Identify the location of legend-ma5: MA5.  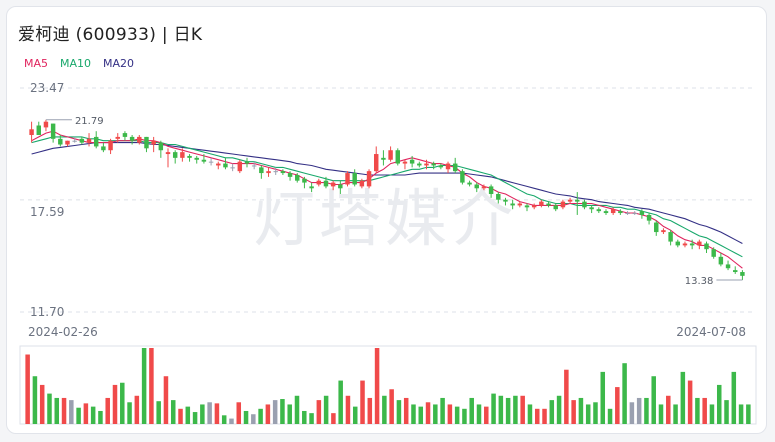
(36, 63).